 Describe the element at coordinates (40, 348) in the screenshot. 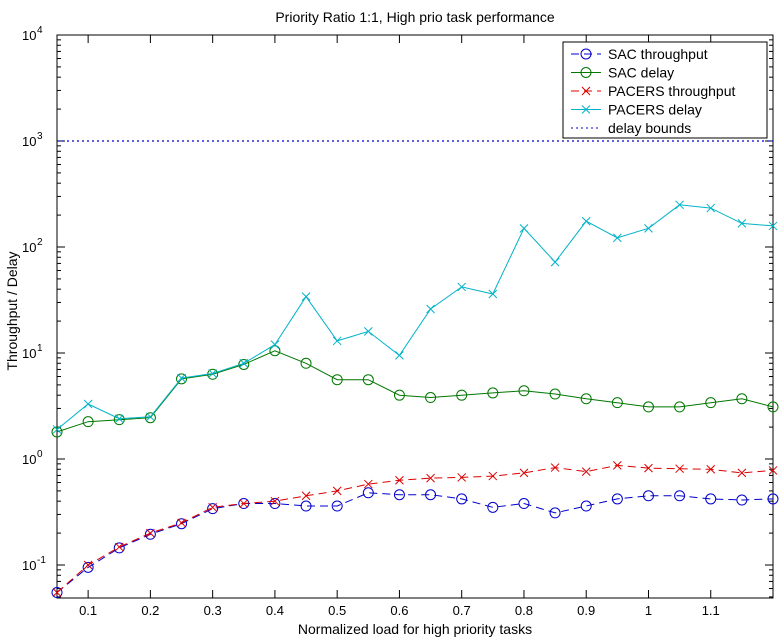

I see `y-tick-exponent: 1` at that location.